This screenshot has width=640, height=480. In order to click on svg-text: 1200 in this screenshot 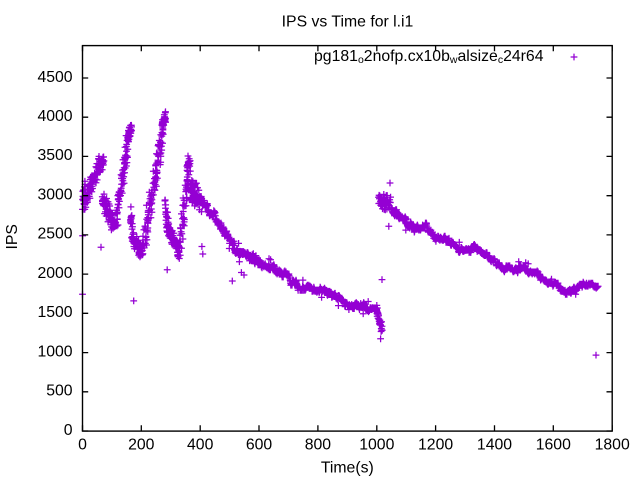, I will do `click(435, 444)`.